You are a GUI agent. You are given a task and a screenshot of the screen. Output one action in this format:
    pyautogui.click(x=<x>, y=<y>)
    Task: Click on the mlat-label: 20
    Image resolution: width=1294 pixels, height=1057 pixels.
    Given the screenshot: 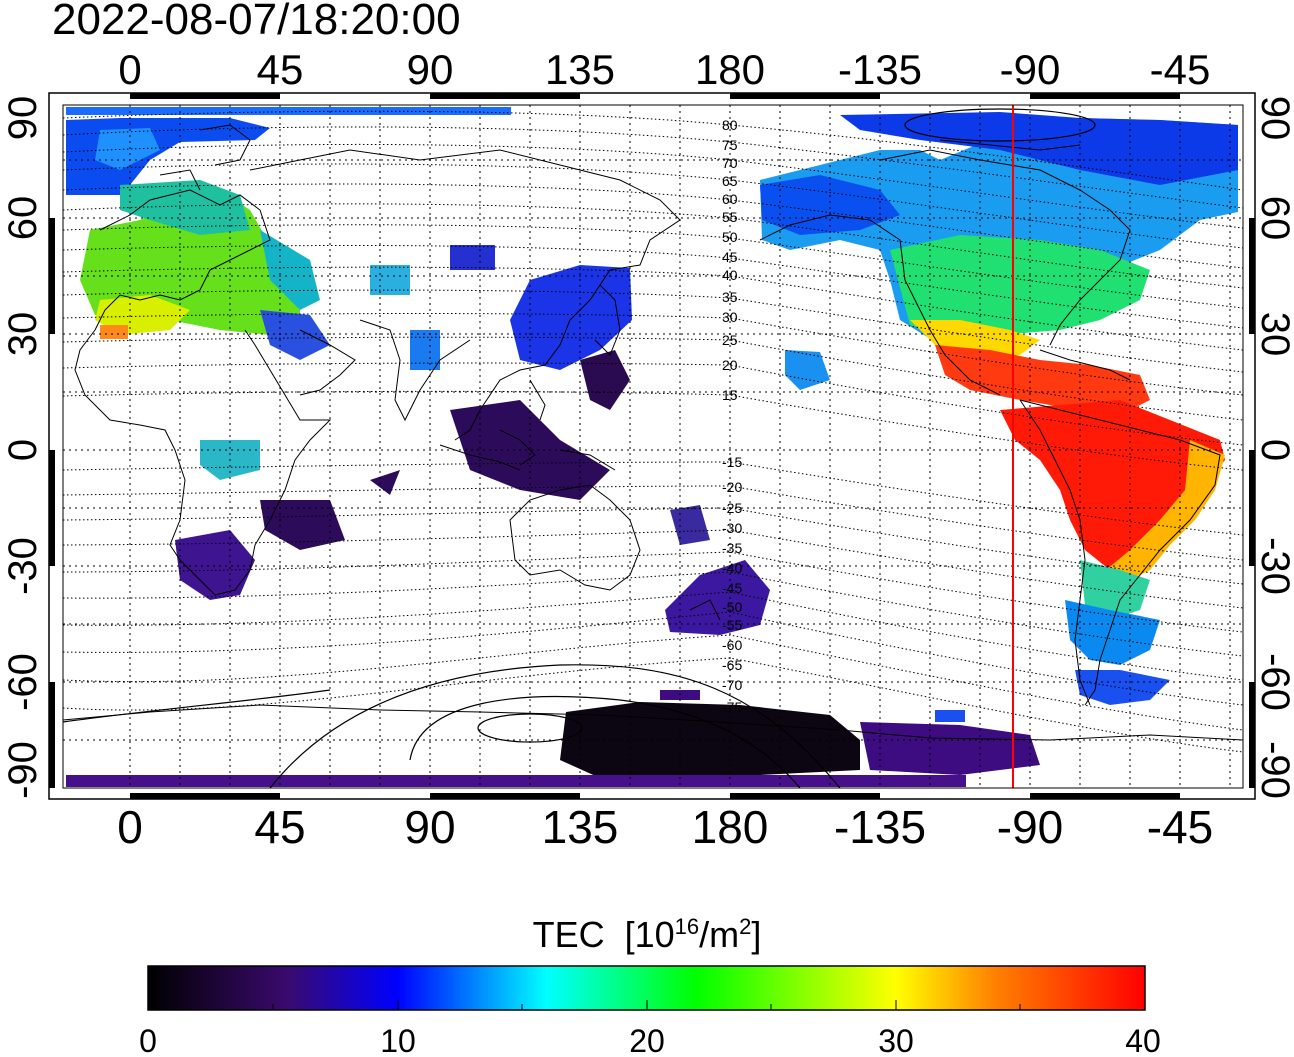 What is the action you would take?
    pyautogui.click(x=730, y=365)
    